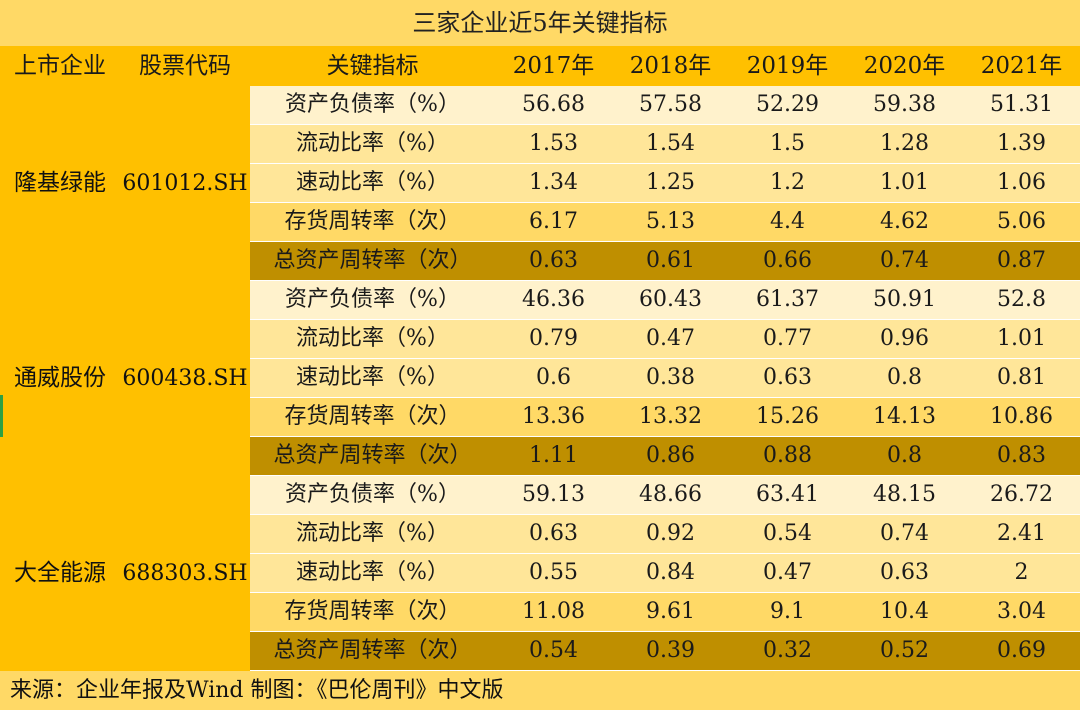 This screenshot has height=710, width=1080. I want to click on value-cell: 0.88, so click(787, 455).